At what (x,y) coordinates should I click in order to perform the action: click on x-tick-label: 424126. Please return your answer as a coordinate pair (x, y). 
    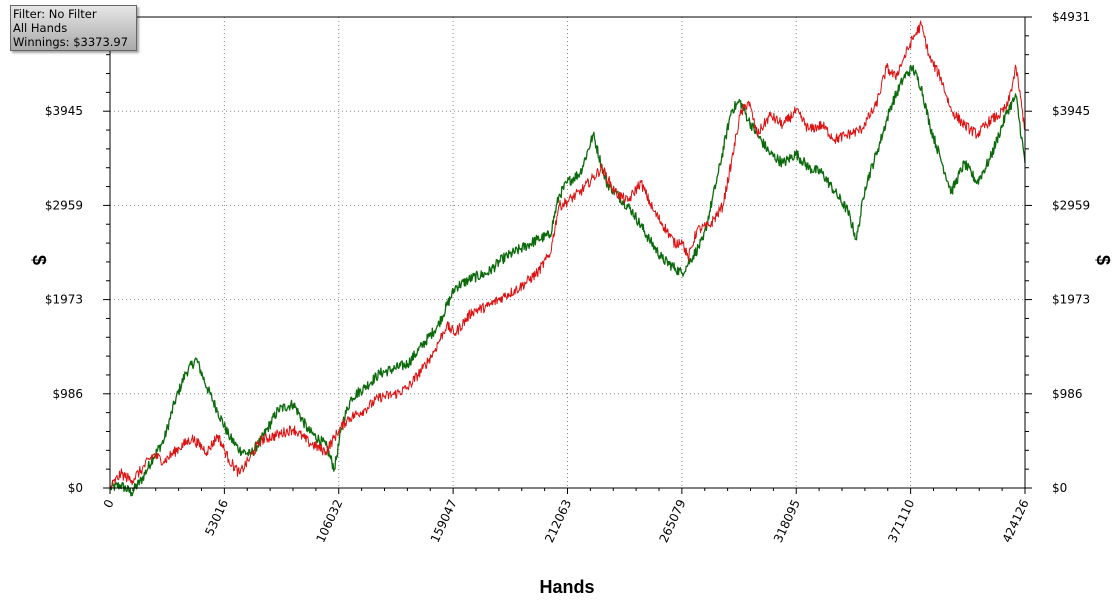
    Looking at the image, I should click on (1016, 520).